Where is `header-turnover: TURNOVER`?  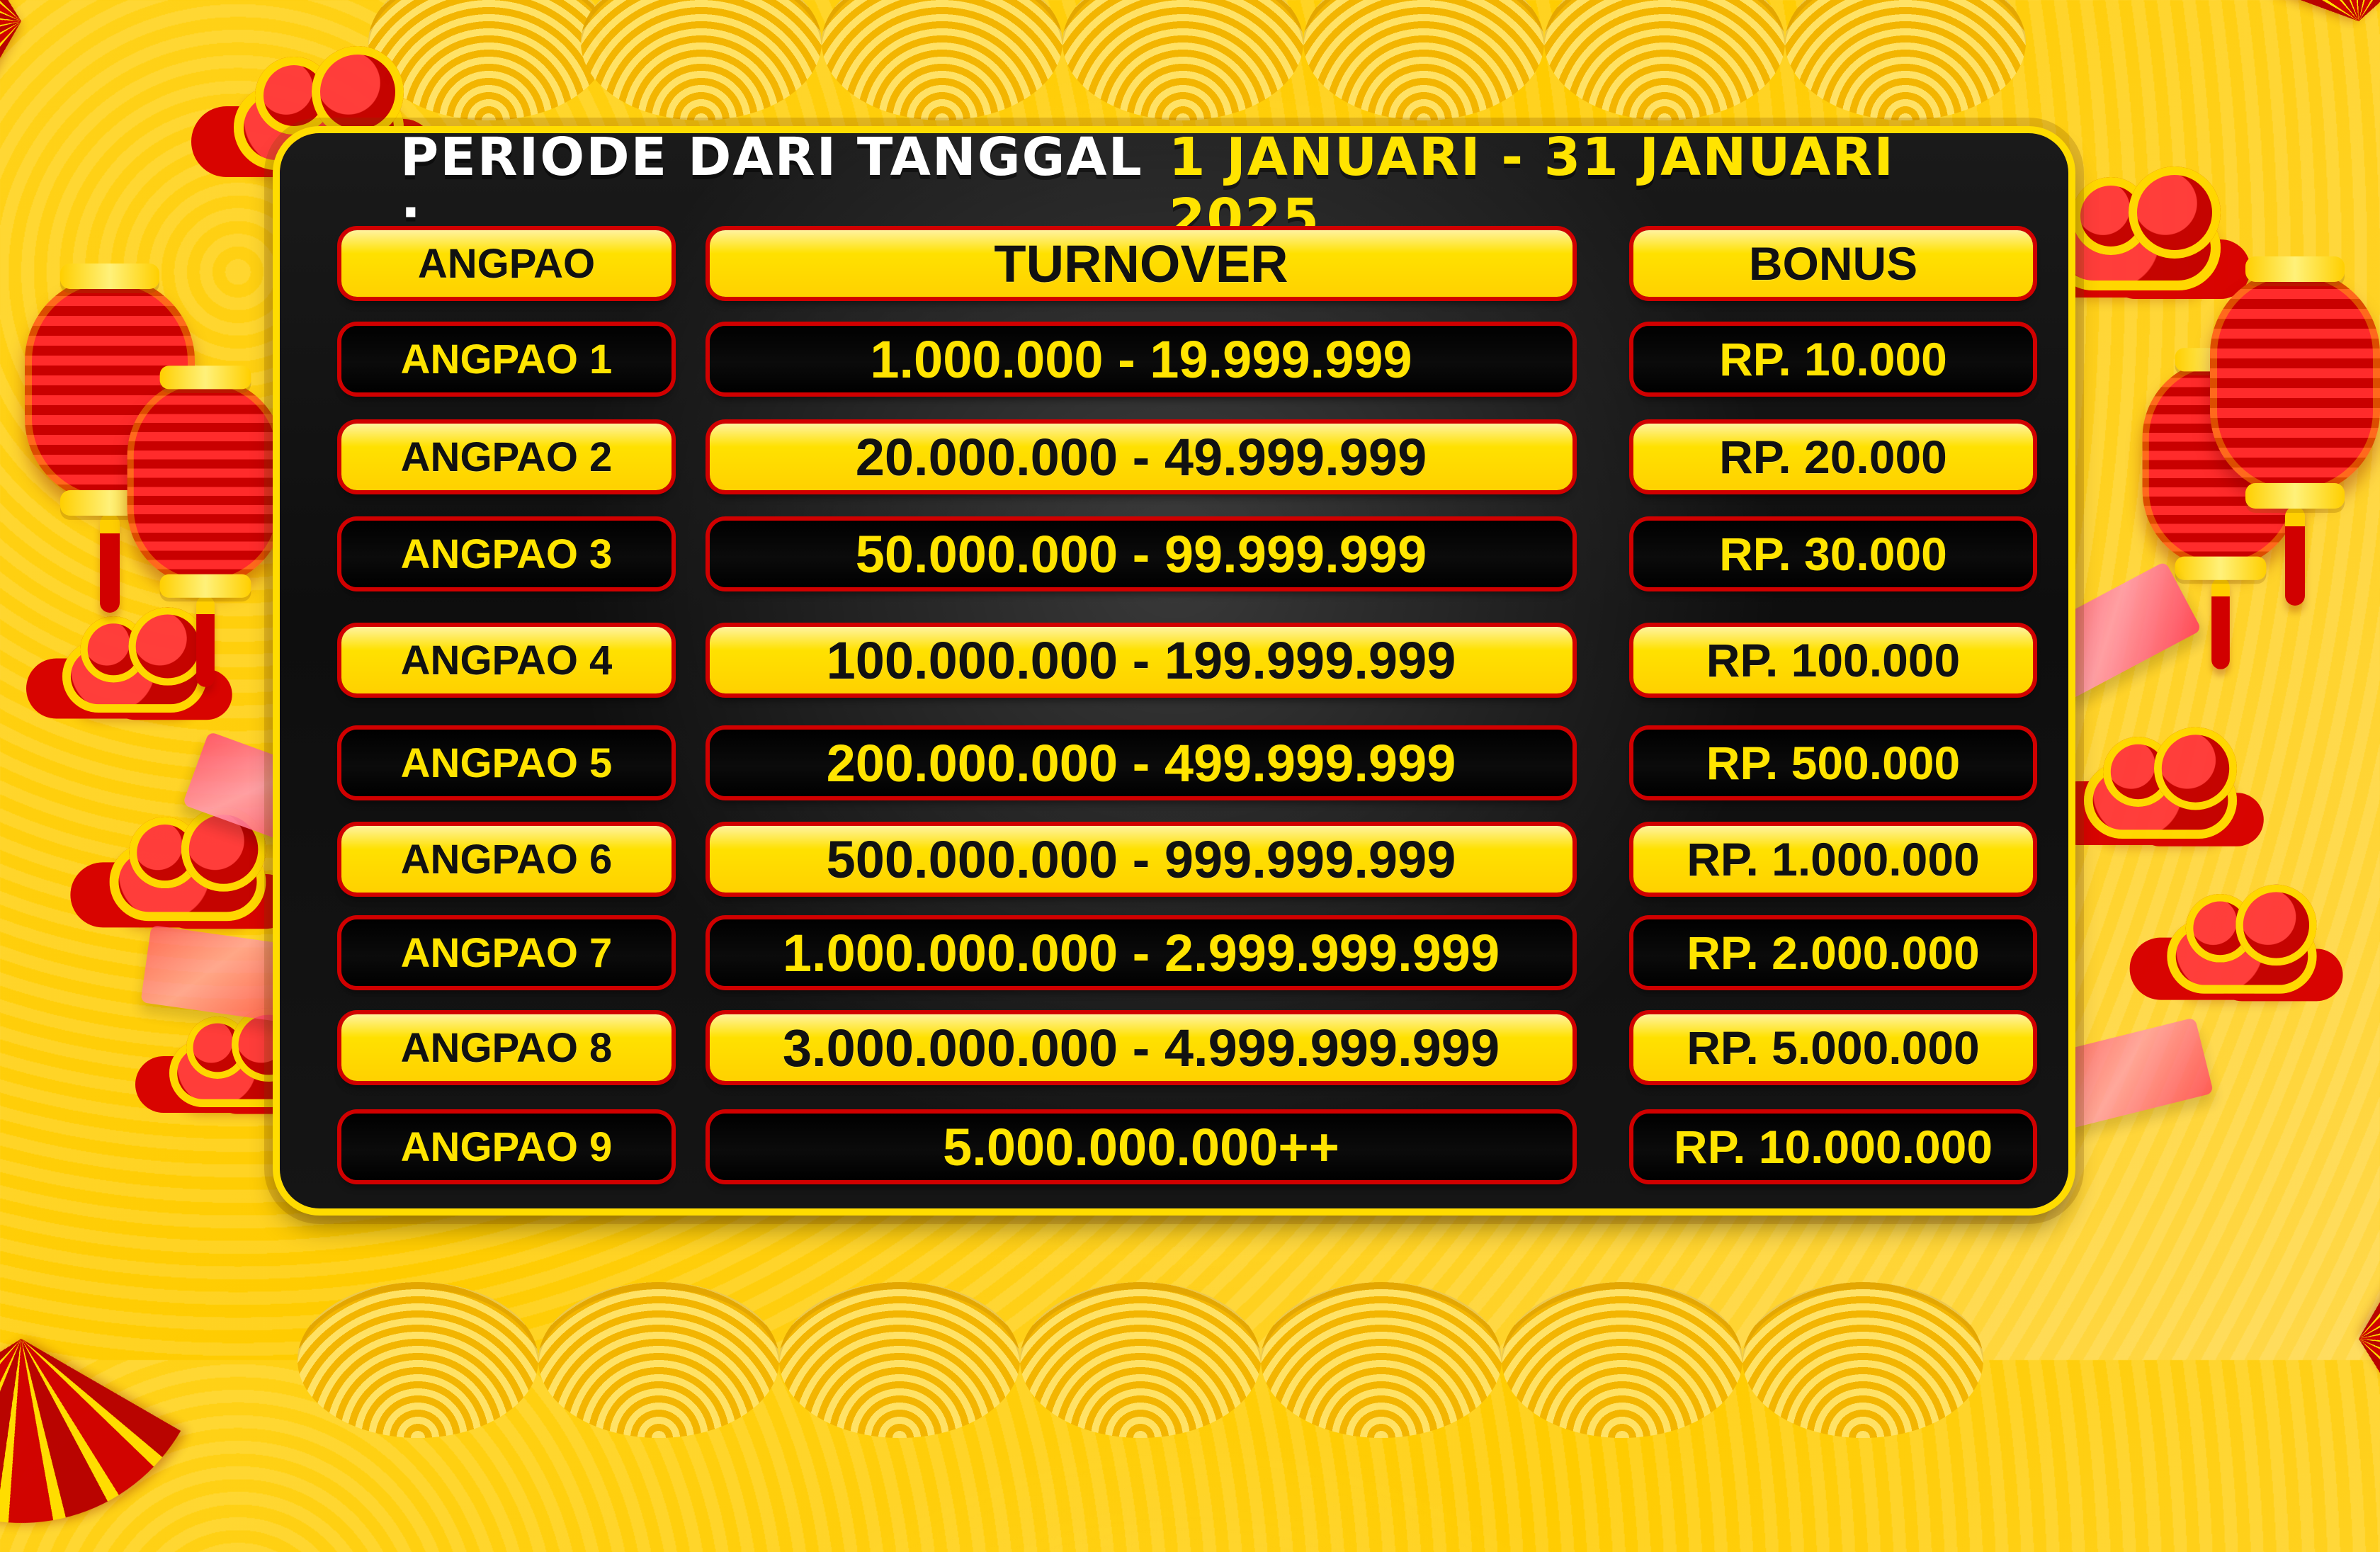 header-turnover: TURNOVER is located at coordinates (1141, 263).